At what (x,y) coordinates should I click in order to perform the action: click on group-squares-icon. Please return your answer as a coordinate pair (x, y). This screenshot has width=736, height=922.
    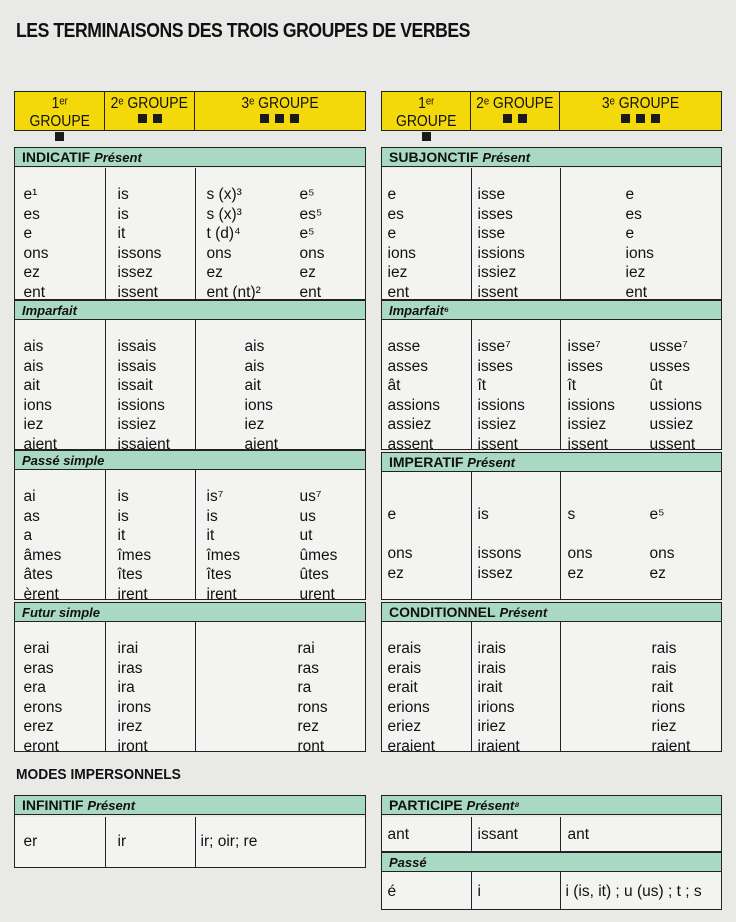
    Looking at the image, I should click on (426, 136).